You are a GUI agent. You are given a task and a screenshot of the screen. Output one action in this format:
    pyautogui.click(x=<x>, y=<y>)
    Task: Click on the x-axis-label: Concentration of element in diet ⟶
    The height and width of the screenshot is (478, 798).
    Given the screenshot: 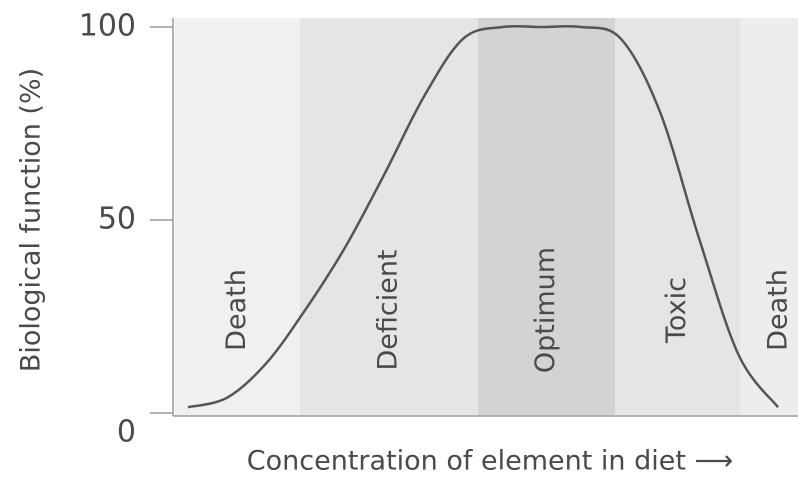 What is the action you would take?
    pyautogui.click(x=490, y=461)
    